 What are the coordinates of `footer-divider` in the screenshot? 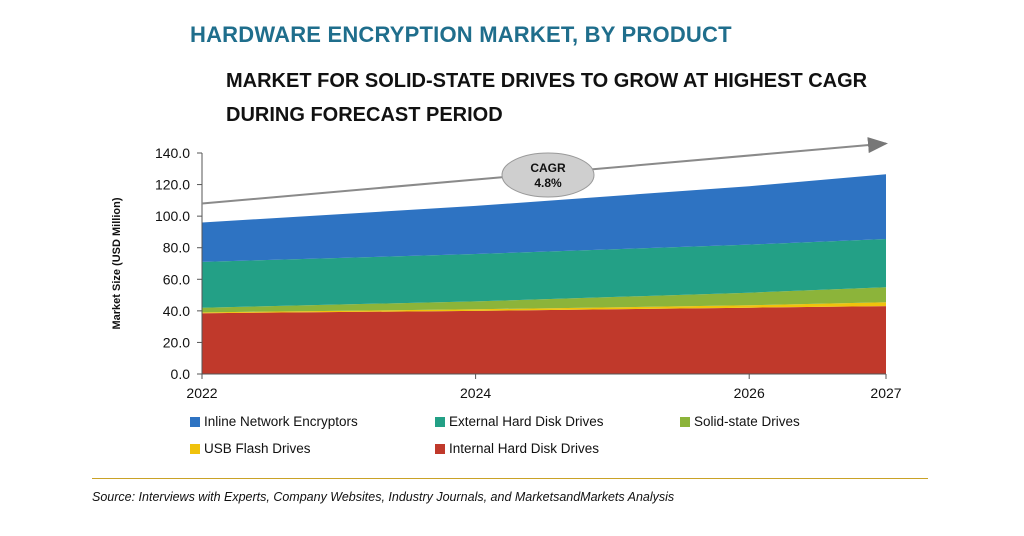 It's located at (510, 478).